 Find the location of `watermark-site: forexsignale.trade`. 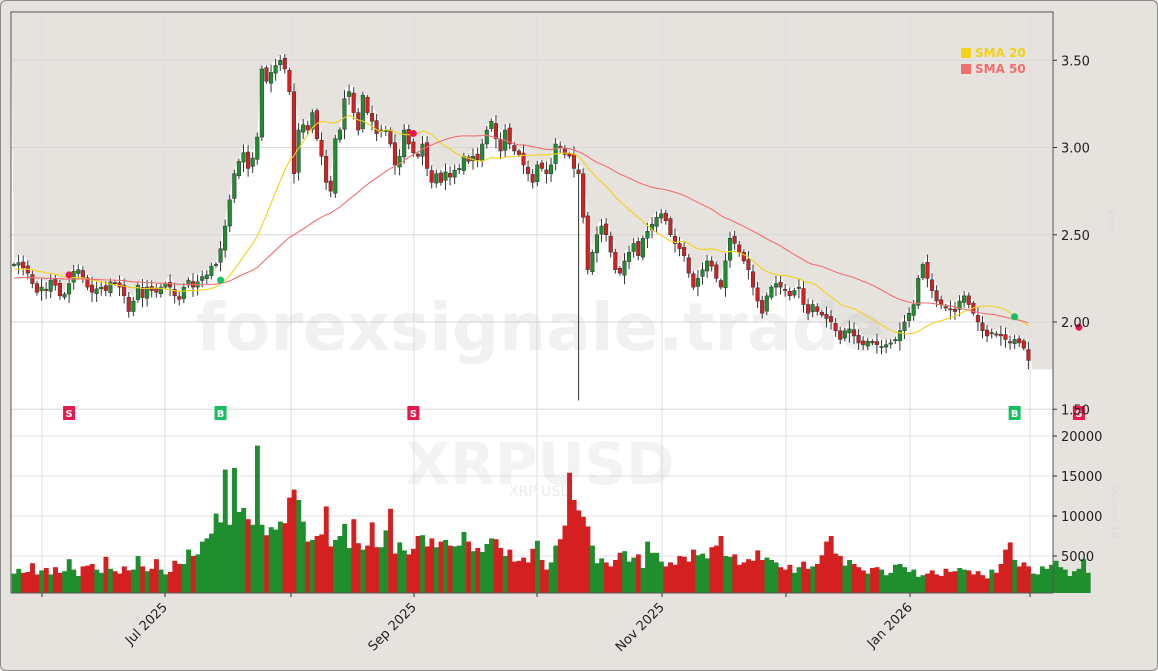

watermark-site: forexsignale.trade is located at coordinates (540, 327).